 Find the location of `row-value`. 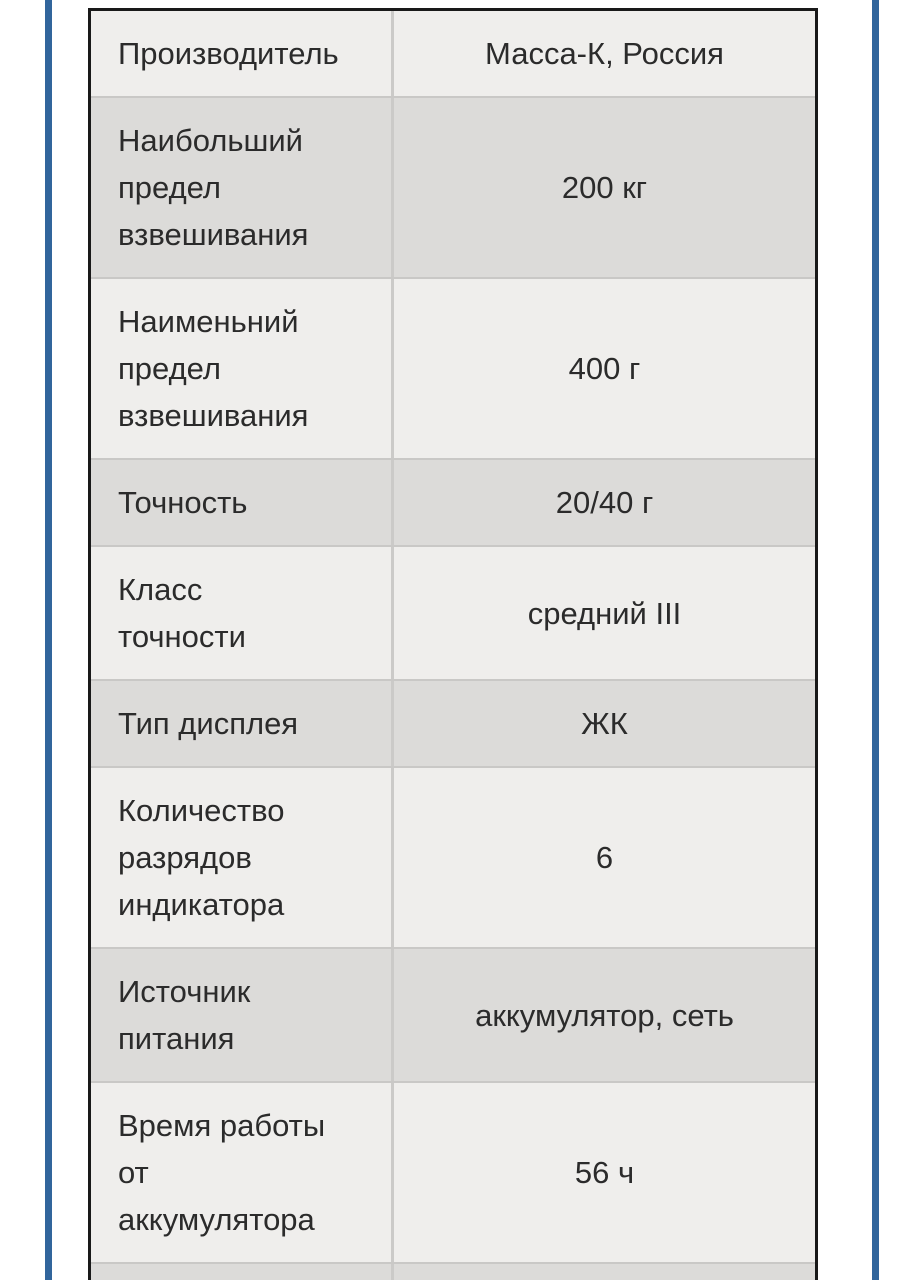

row-value is located at coordinates (604, 1272).